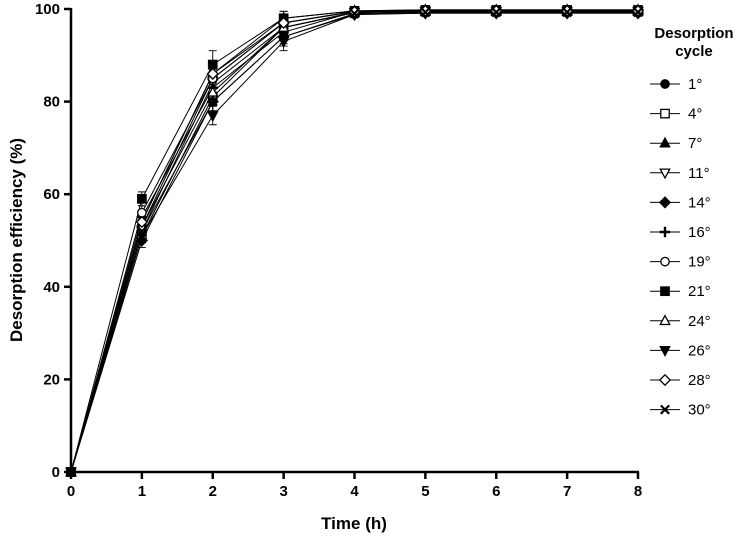 The height and width of the screenshot is (536, 749). Describe the element at coordinates (354, 491) in the screenshot. I see `x-tick-label: 4` at that location.